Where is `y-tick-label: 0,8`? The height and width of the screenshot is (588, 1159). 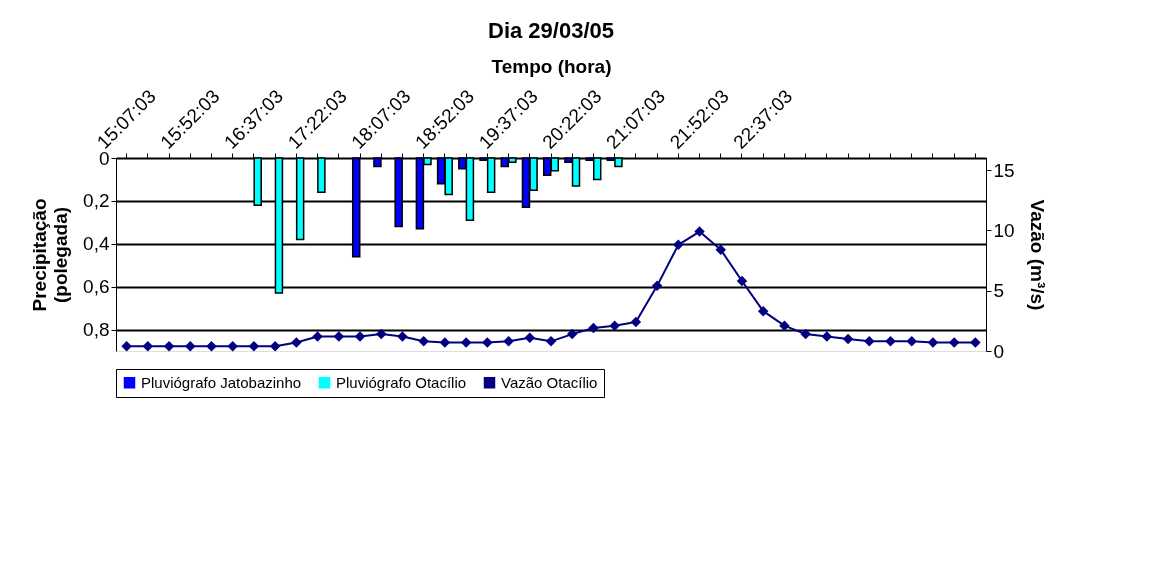
y-tick-label: 0,8 is located at coordinates (96, 330).